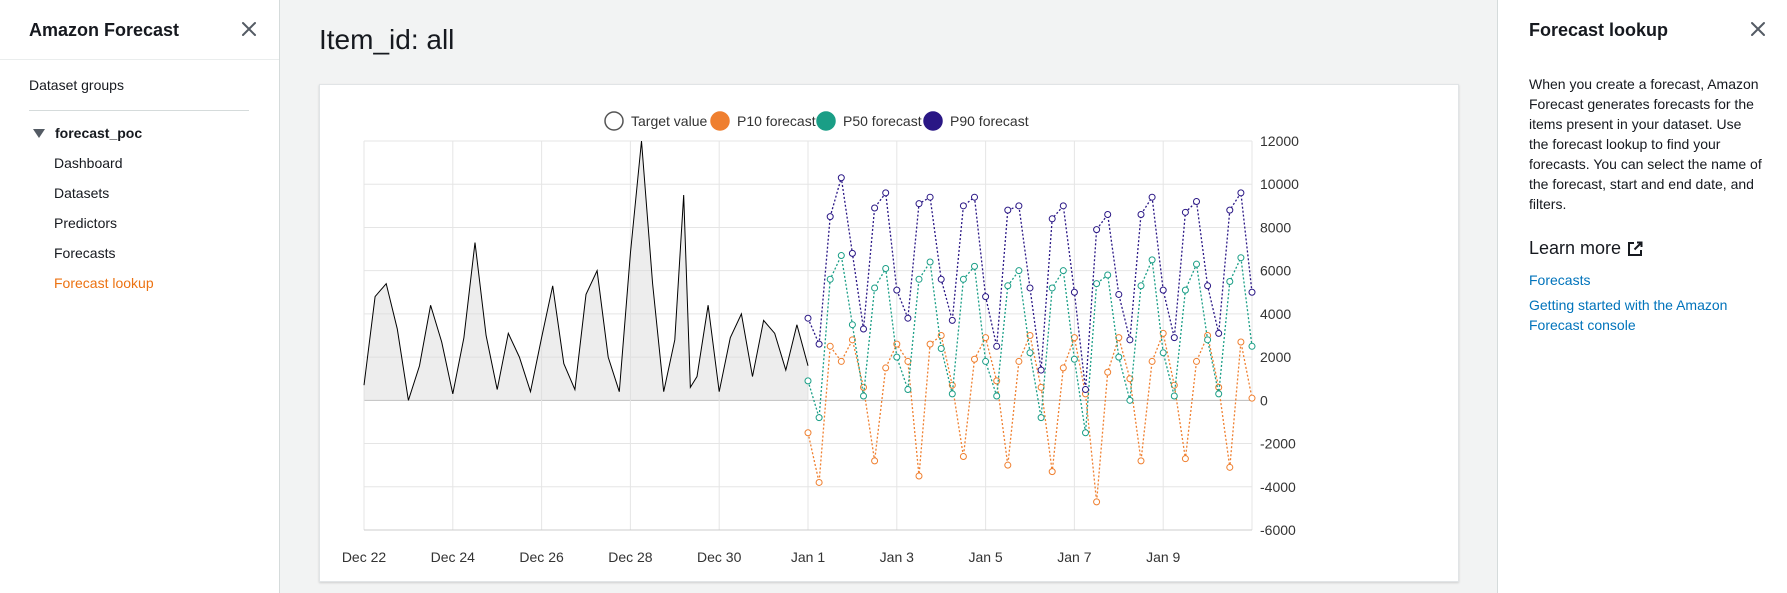 This screenshot has width=1787, height=593. Describe the element at coordinates (630, 557) in the screenshot. I see `x-tick-label: Dec 28` at that location.